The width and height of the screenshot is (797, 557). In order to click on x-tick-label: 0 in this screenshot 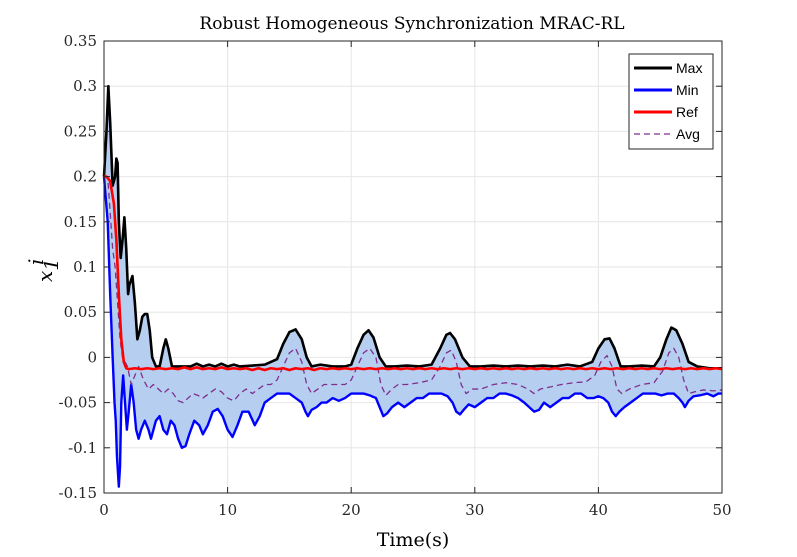, I will do `click(104, 510)`.